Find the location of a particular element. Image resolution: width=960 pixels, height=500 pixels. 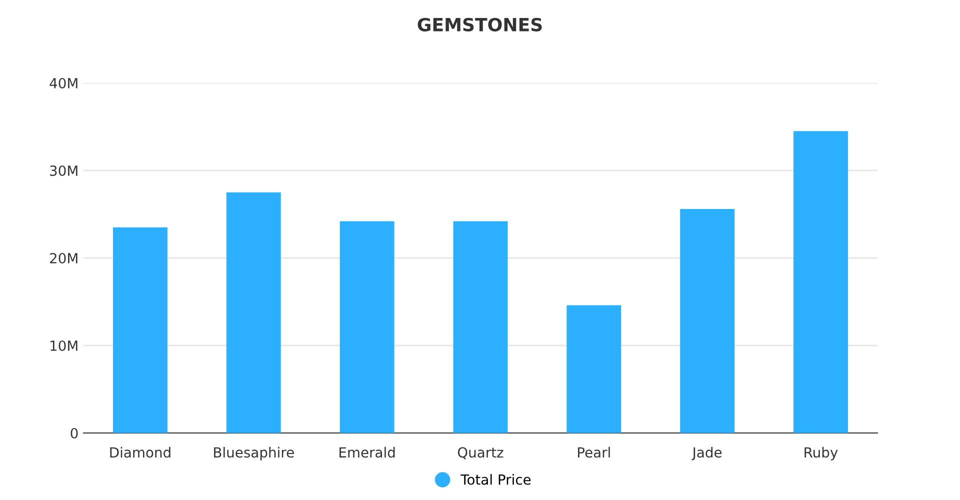

legend-label: Total Price is located at coordinates (495, 479).